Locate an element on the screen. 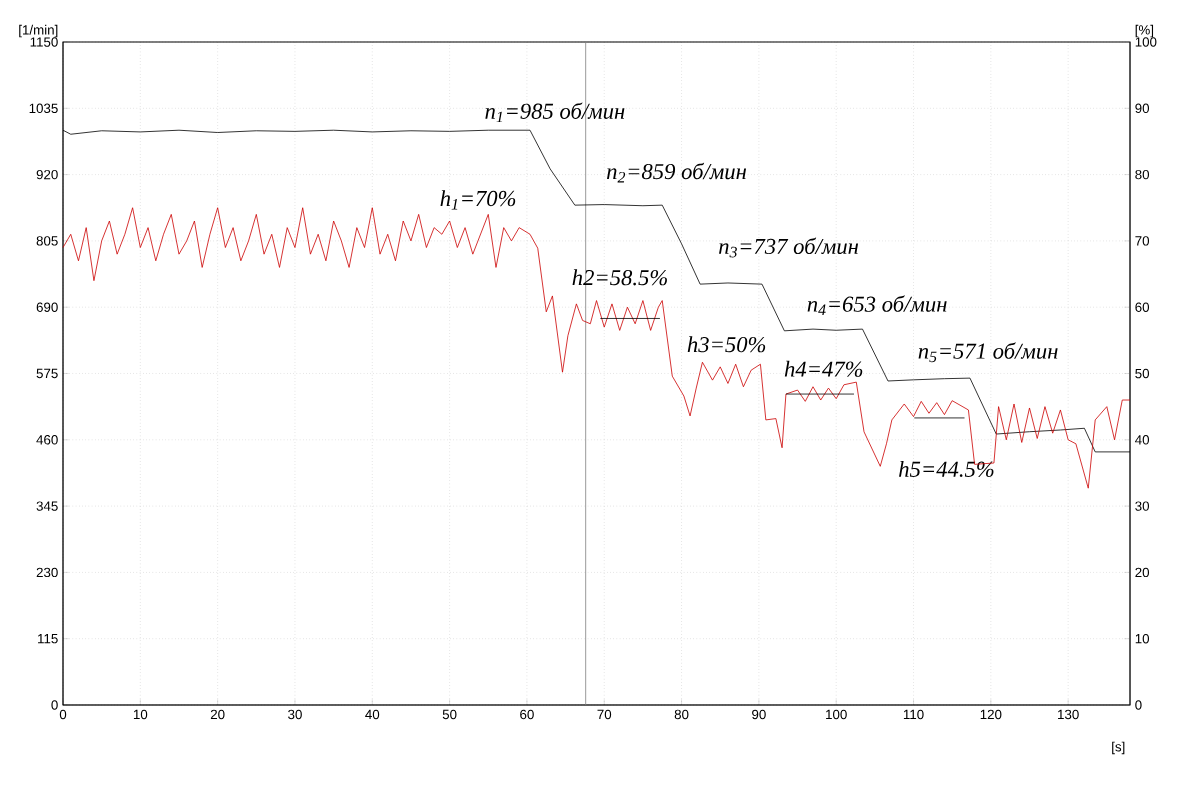 The image size is (1195, 794). y-tick-label: 920 is located at coordinates (47, 174).